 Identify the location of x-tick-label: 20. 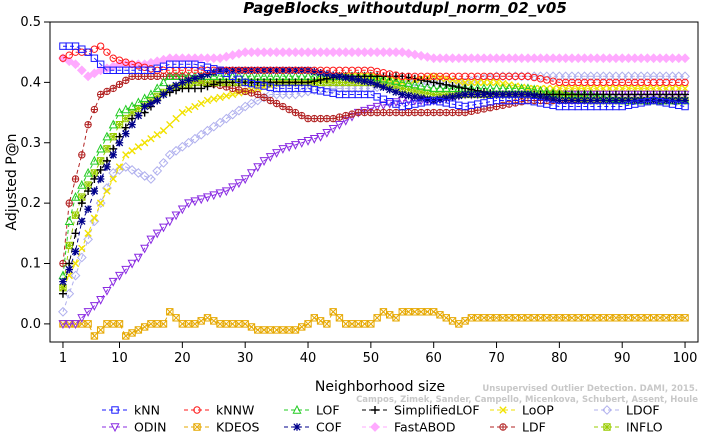
(182, 358).